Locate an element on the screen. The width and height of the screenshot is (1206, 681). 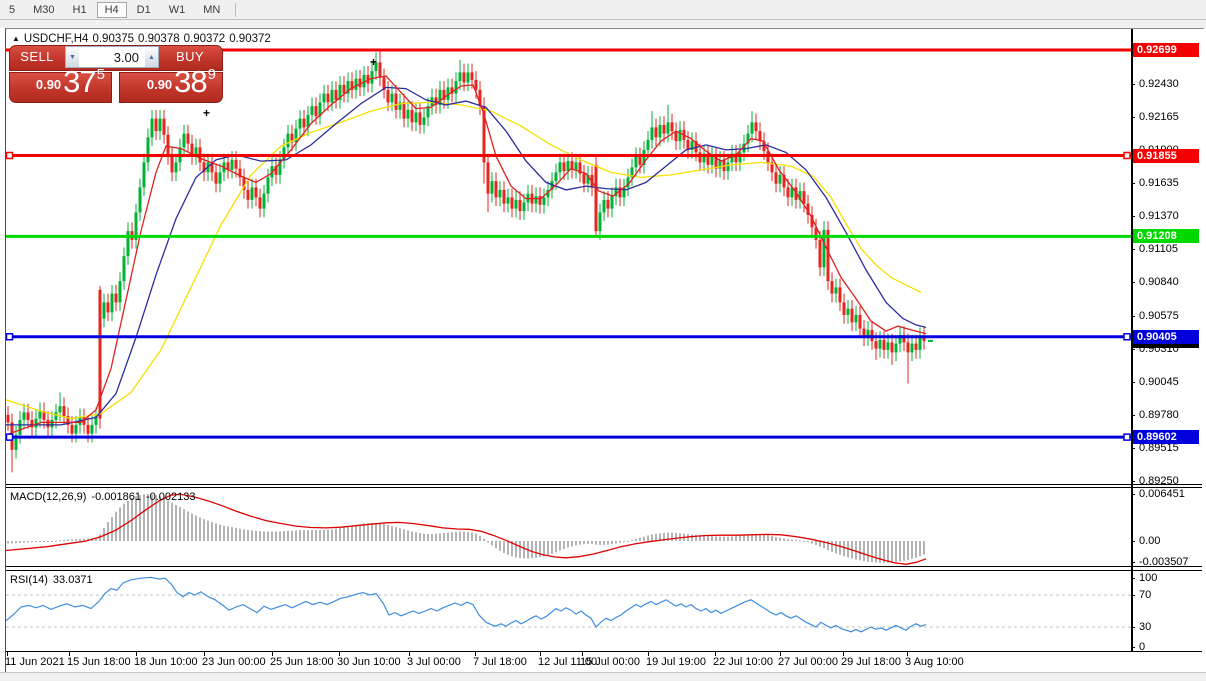
sell-button: SELL is located at coordinates (37, 56).